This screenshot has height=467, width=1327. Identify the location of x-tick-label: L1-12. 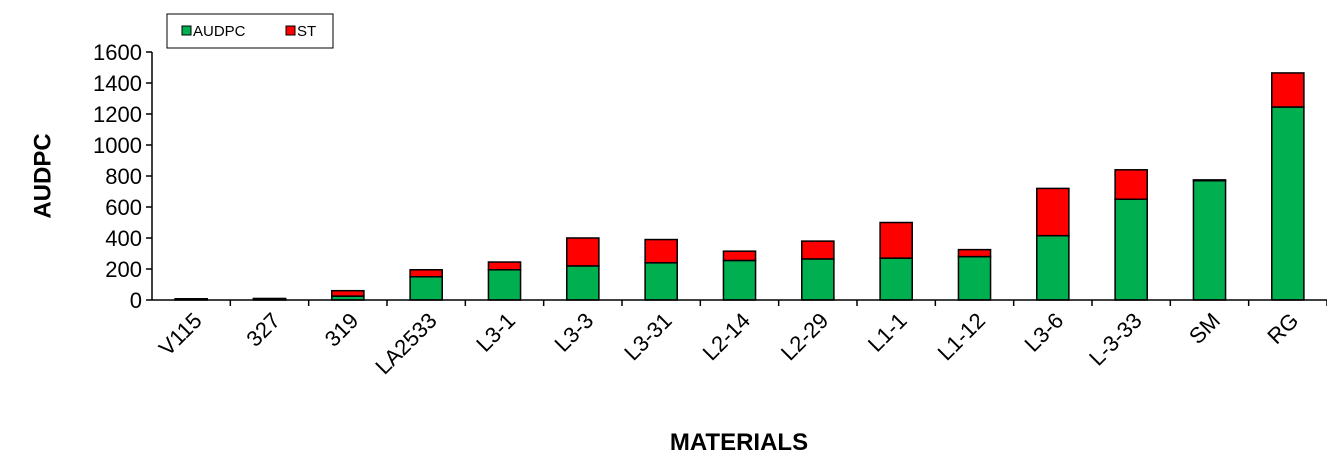
(961, 336).